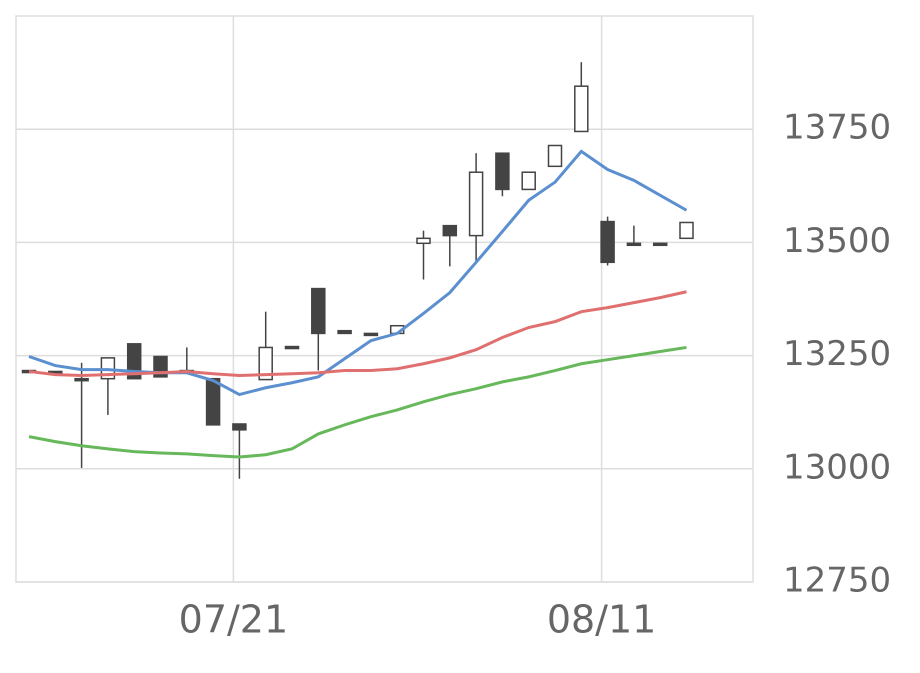 This screenshot has height=673, width=920. Describe the element at coordinates (837, 581) in the screenshot. I see `y-tick-label: 12750` at that location.